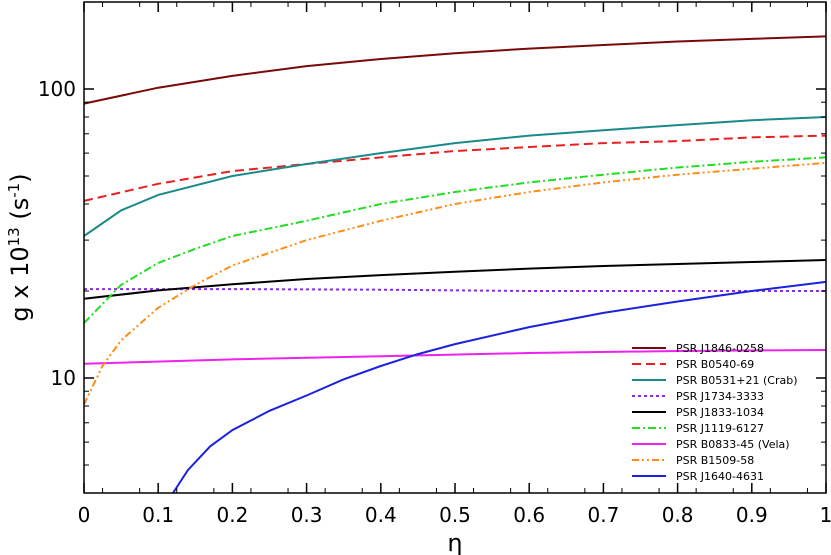  I want to click on x-tick-label: 0.2, so click(232, 515).